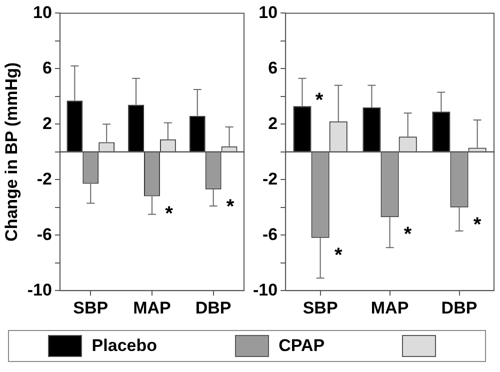  Describe the element at coordinates (11, 152) in the screenshot. I see `y-axis-title: Change in BP (mmHg)` at that location.